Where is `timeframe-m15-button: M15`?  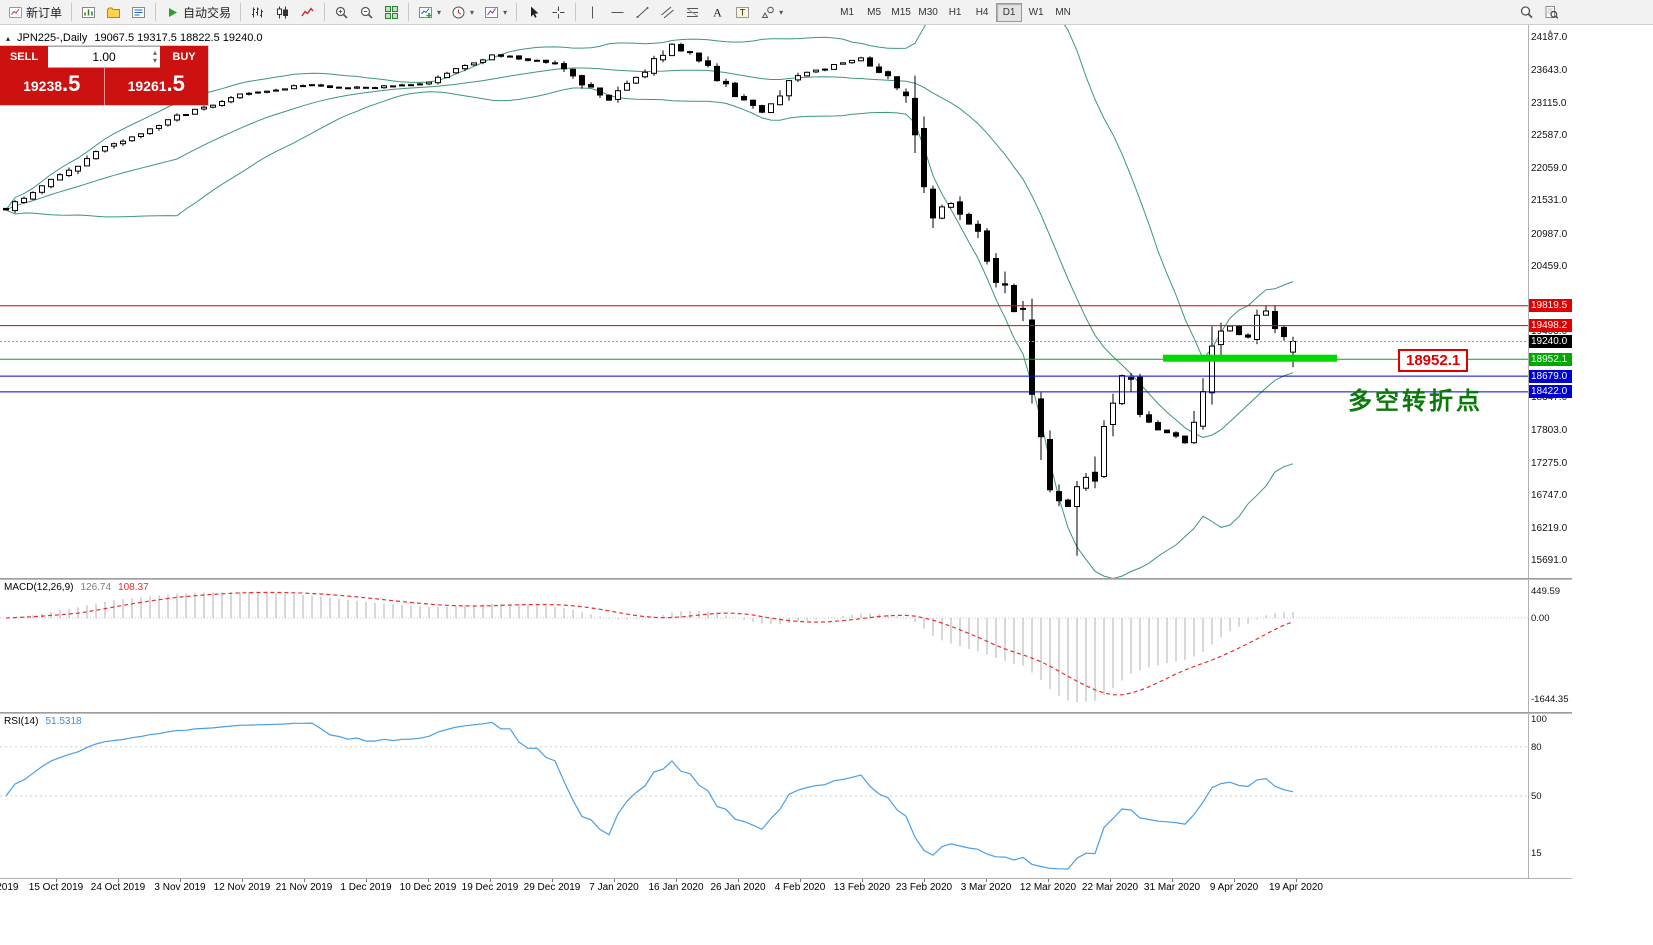
timeframe-m15-button: M15 is located at coordinates (901, 12).